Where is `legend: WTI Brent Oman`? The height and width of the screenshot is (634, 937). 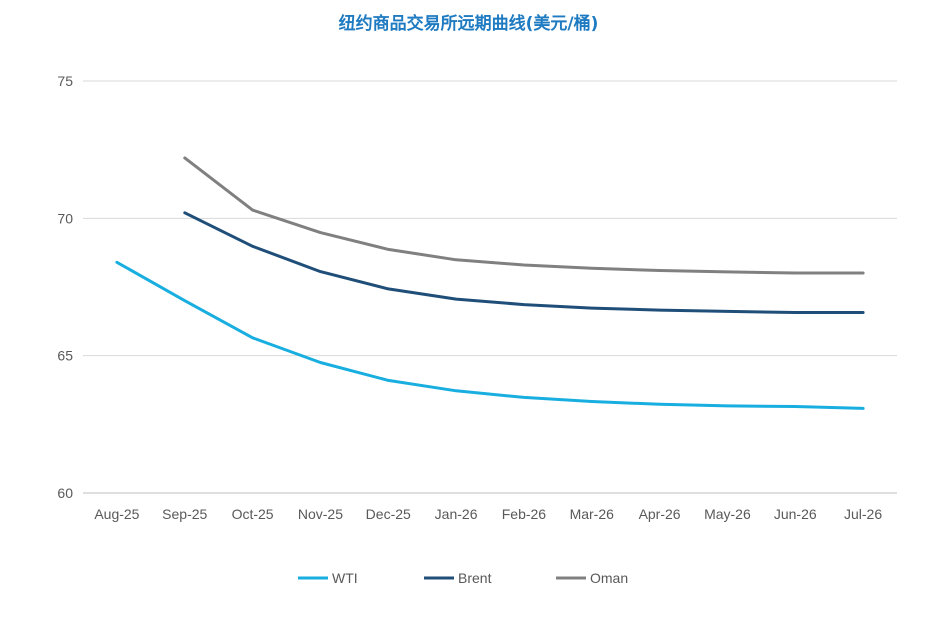 legend: WTI Brent Oman is located at coordinates (463, 578).